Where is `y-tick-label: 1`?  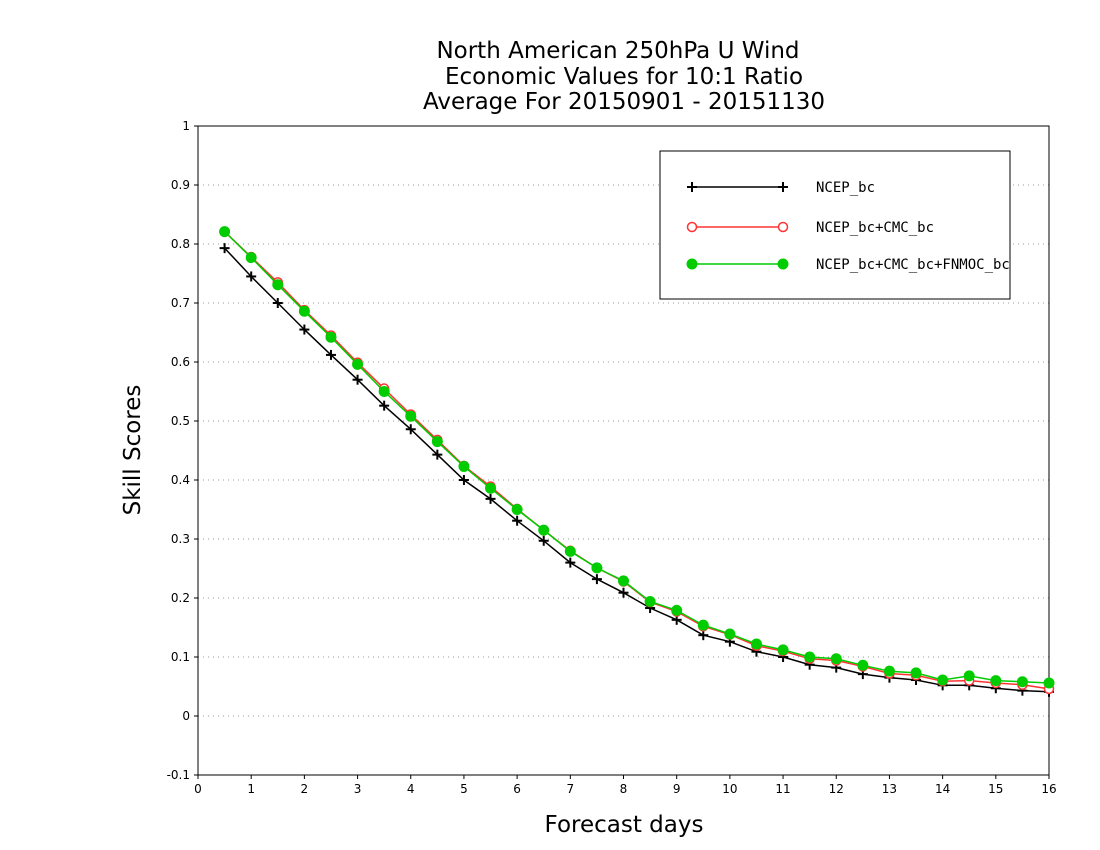
y-tick-label: 1 is located at coordinates (186, 126).